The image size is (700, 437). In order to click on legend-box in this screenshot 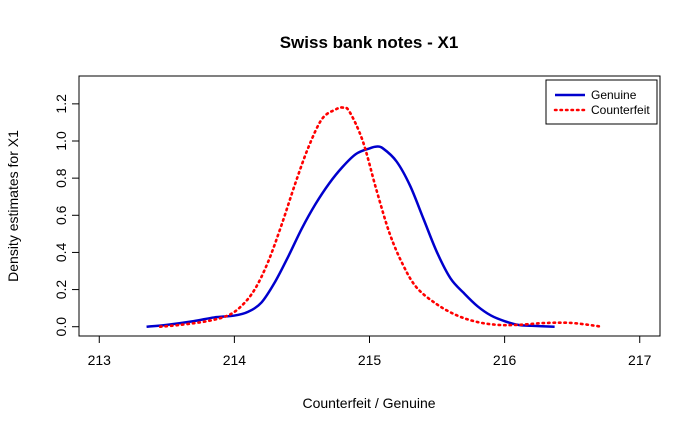, I will do `click(601, 102)`.